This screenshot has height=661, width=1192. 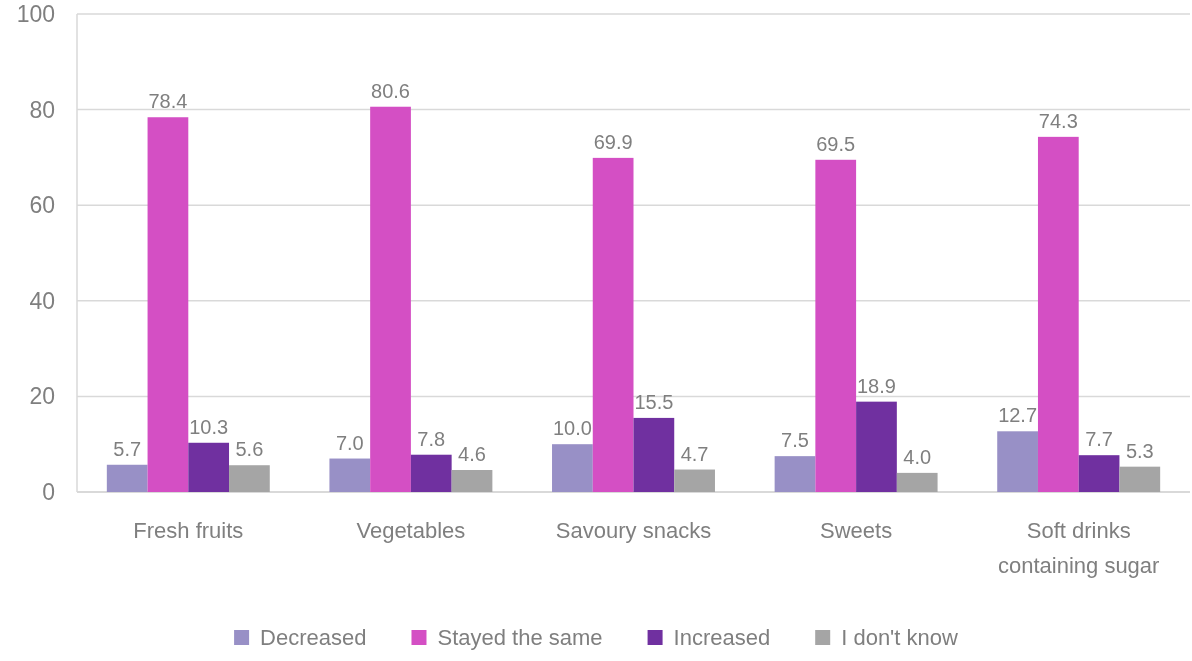 I want to click on data-label: 5.7, so click(x=127, y=448).